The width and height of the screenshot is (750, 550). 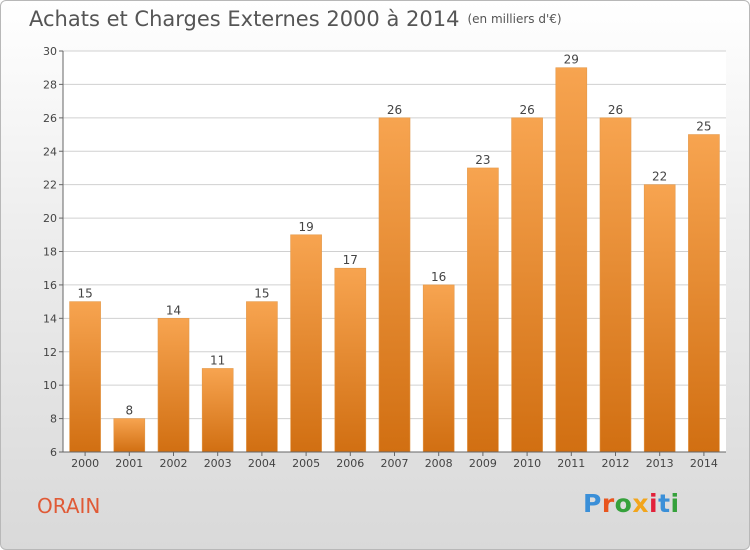 What do you see at coordinates (174, 463) in the screenshot?
I see `x-tick-label: 2002` at bounding box center [174, 463].